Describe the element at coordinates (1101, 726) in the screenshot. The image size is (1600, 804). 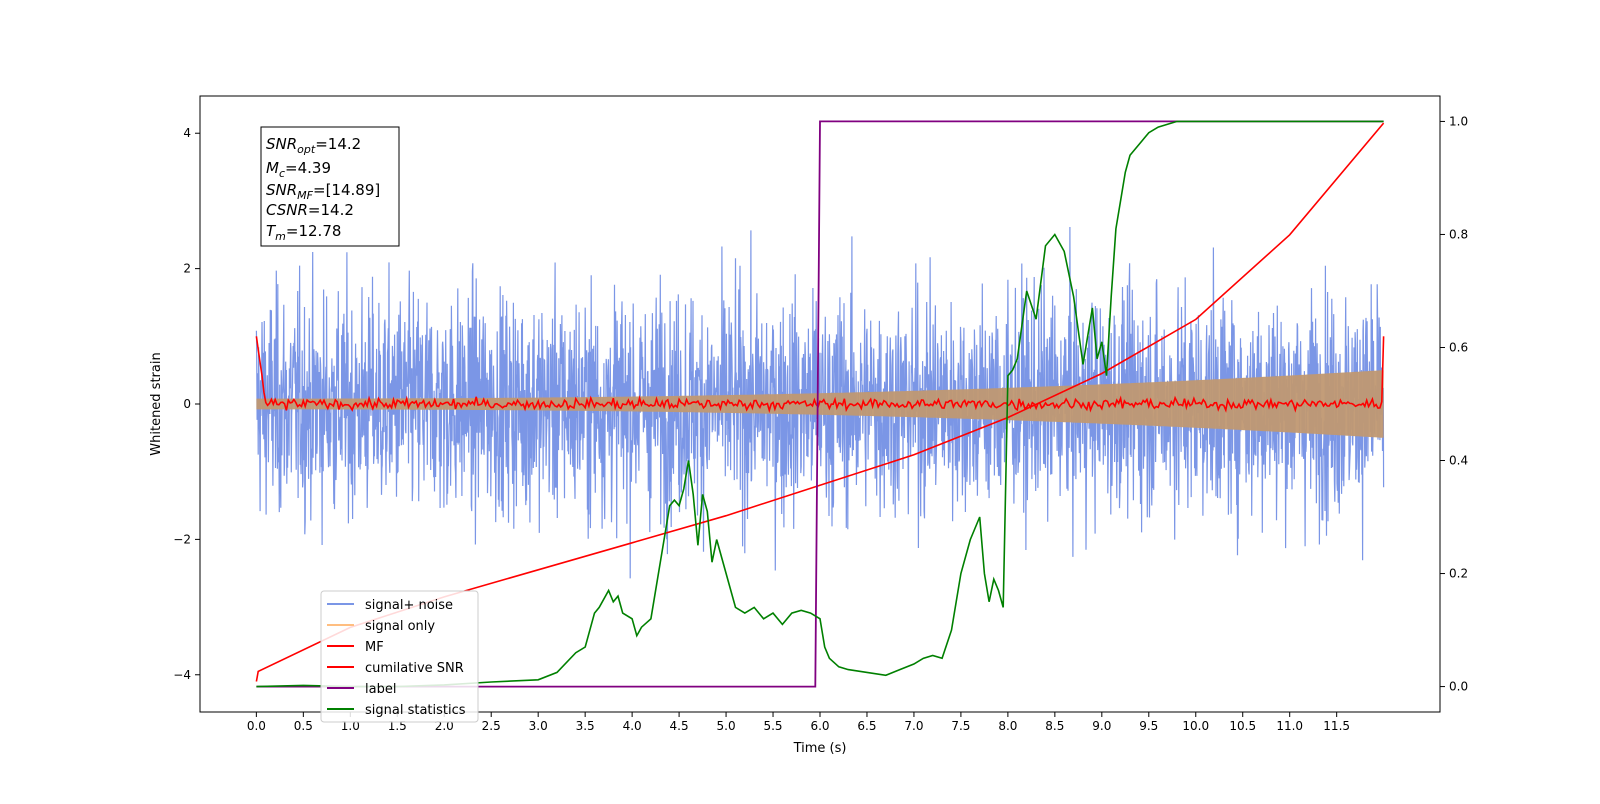
I see `x-tick-label: 9.0` at that location.